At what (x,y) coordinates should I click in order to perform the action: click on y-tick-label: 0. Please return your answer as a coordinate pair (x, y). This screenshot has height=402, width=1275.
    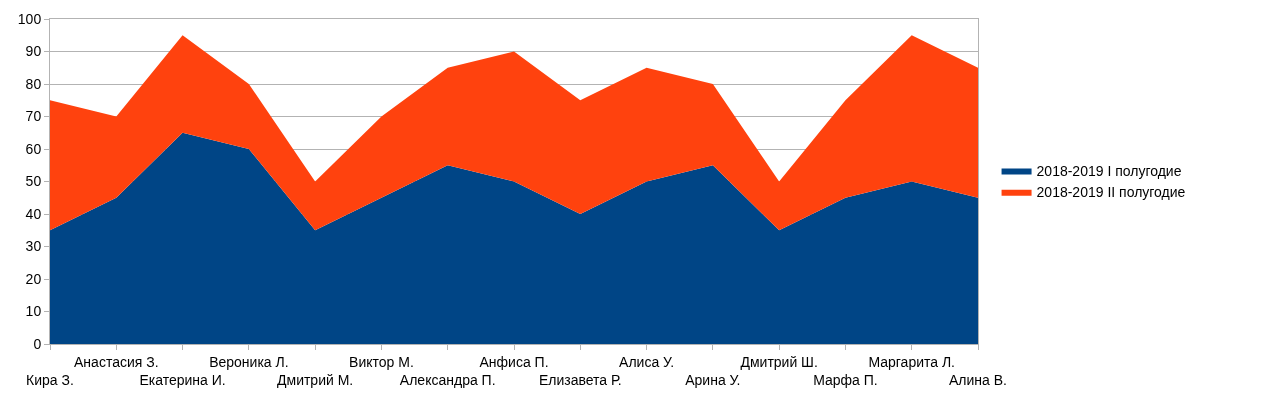
    Looking at the image, I should click on (37, 343).